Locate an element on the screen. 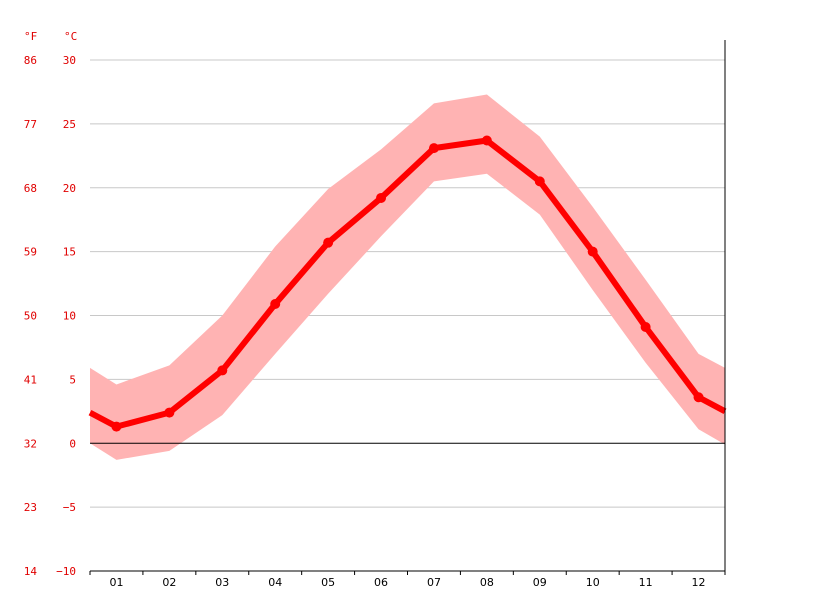 This screenshot has width=815, height=611. x-tick-label: 06 is located at coordinates (381, 582).